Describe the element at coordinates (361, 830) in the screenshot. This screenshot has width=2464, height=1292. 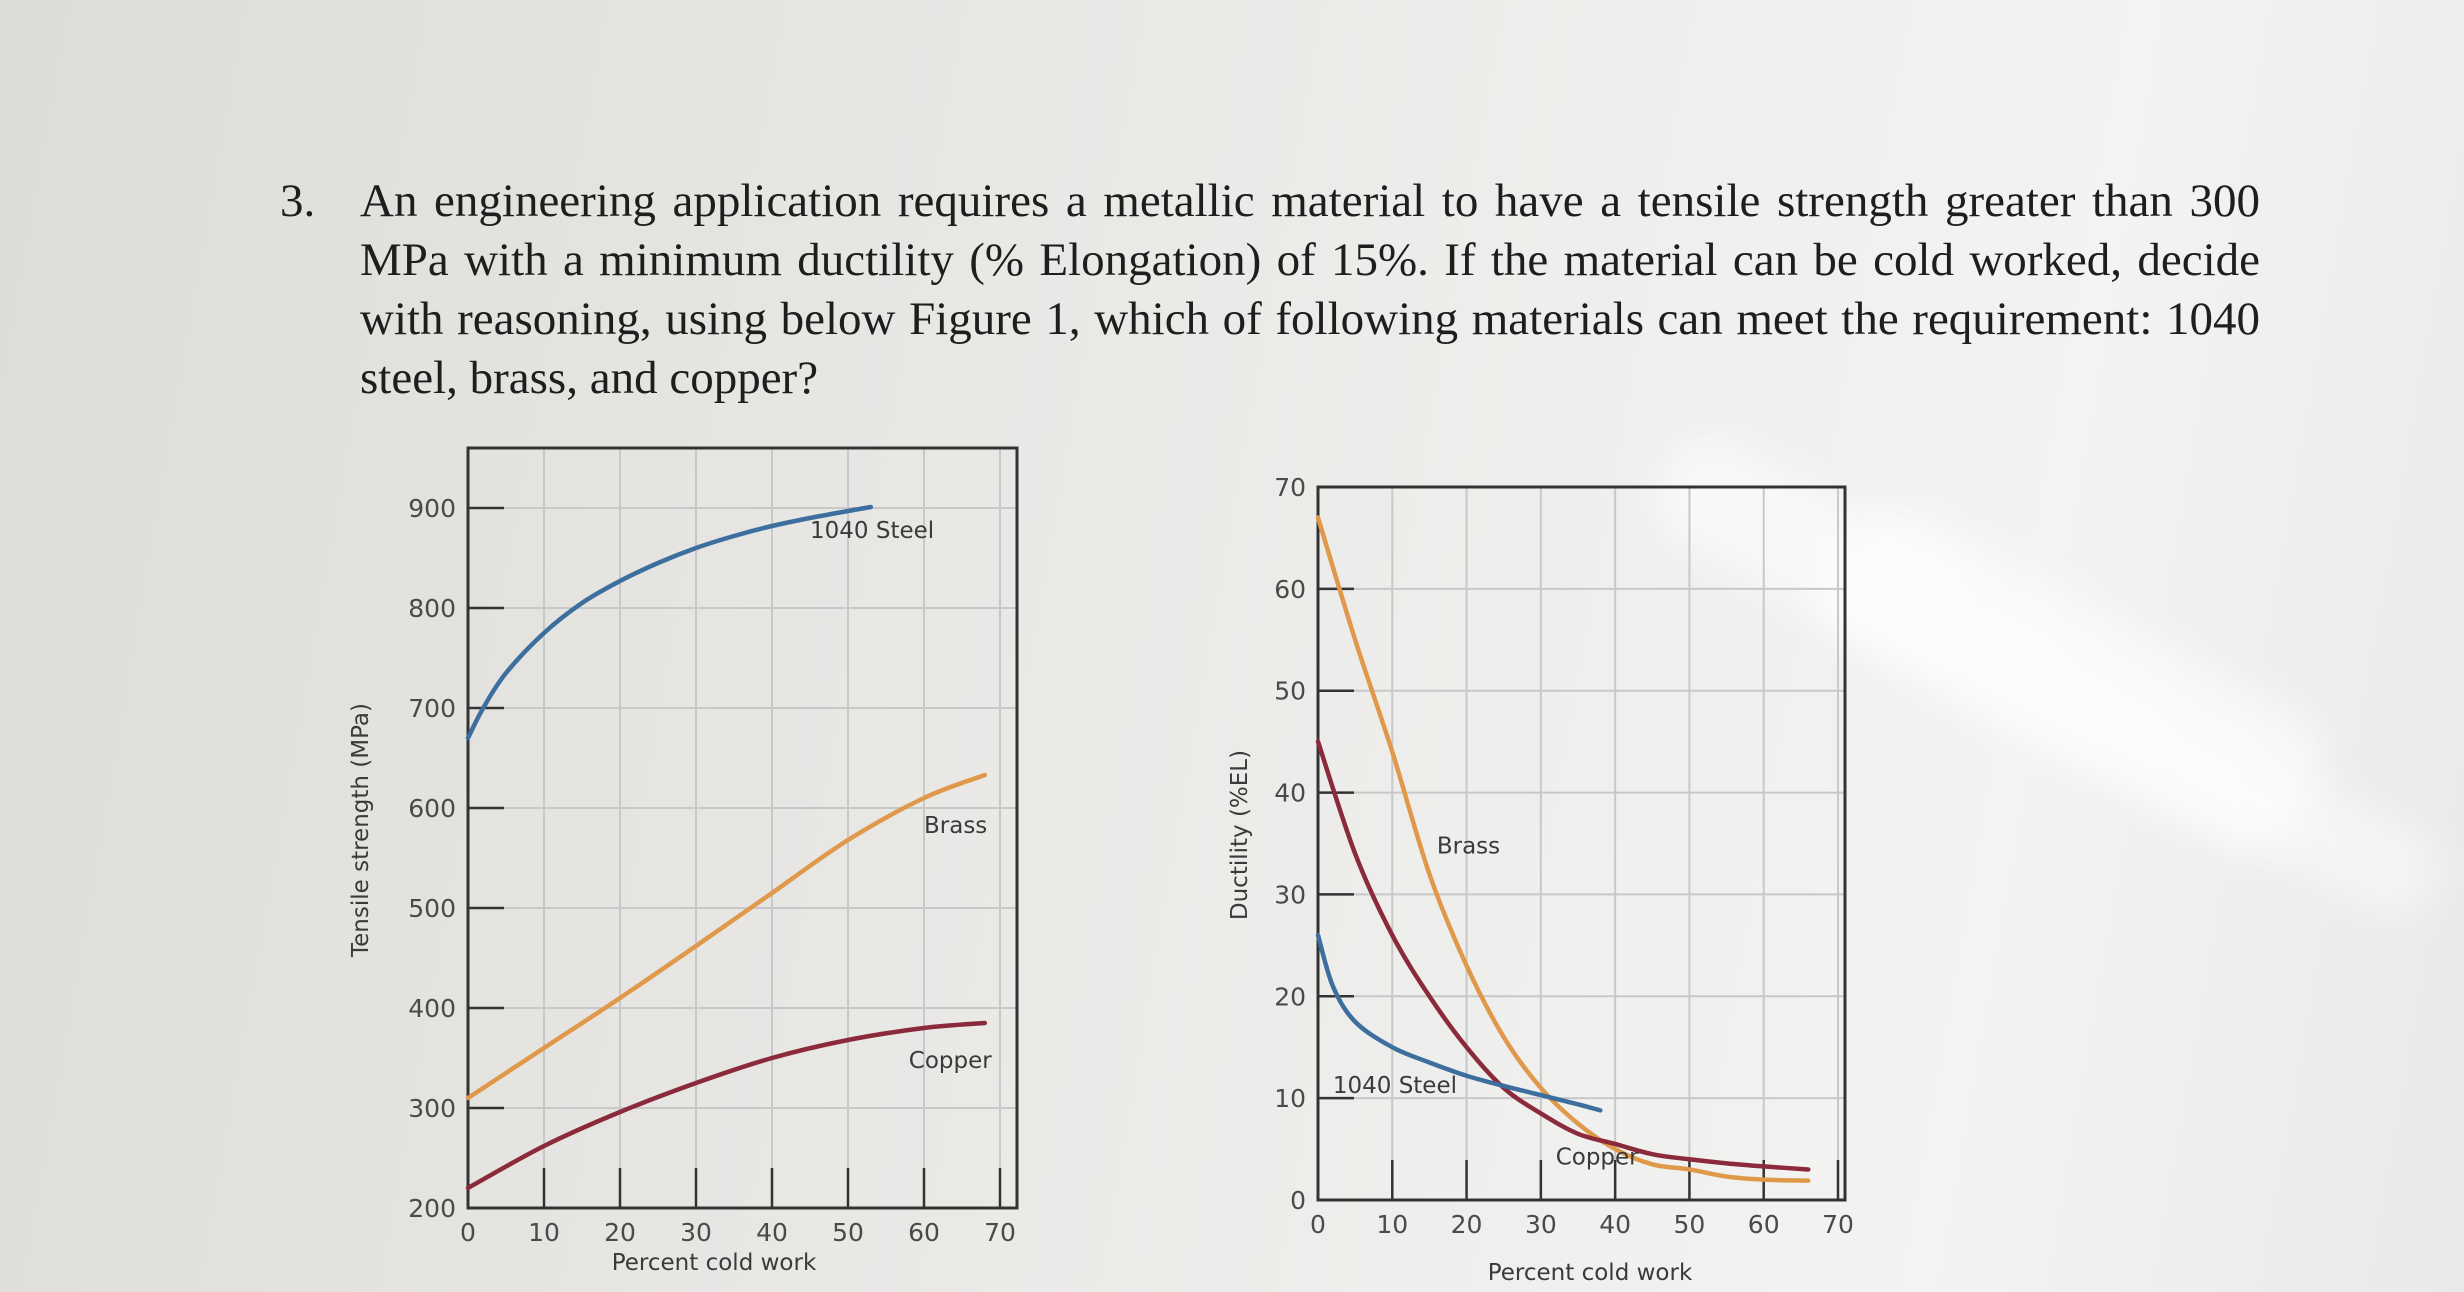
I see `y-axis-label: Tensile strength (MPa)` at that location.